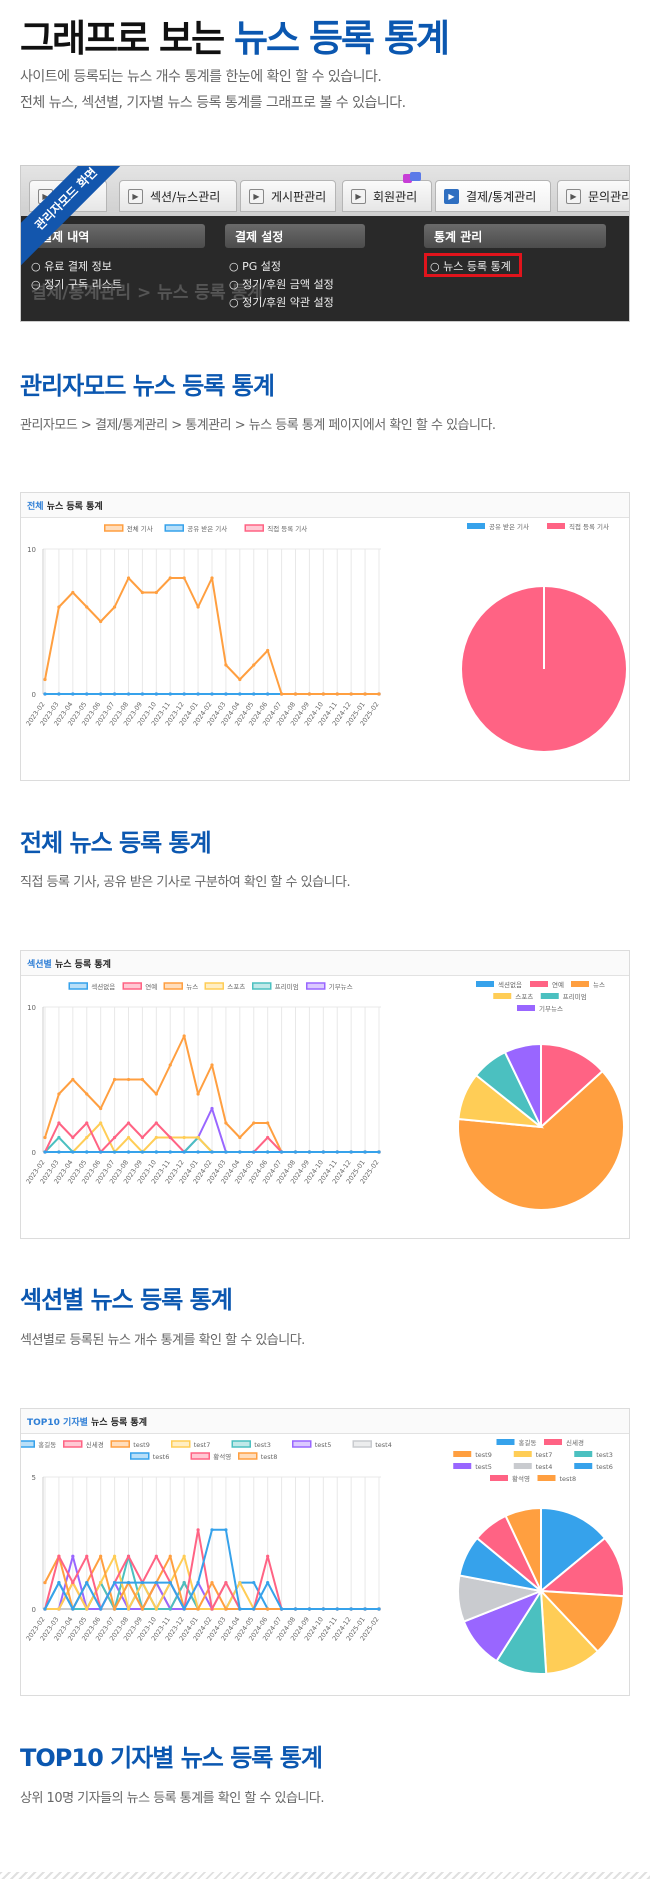 This screenshot has height=1879, width=650. Describe the element at coordinates (192, 987) in the screenshot. I see `legend-label: 뉴스` at that location.